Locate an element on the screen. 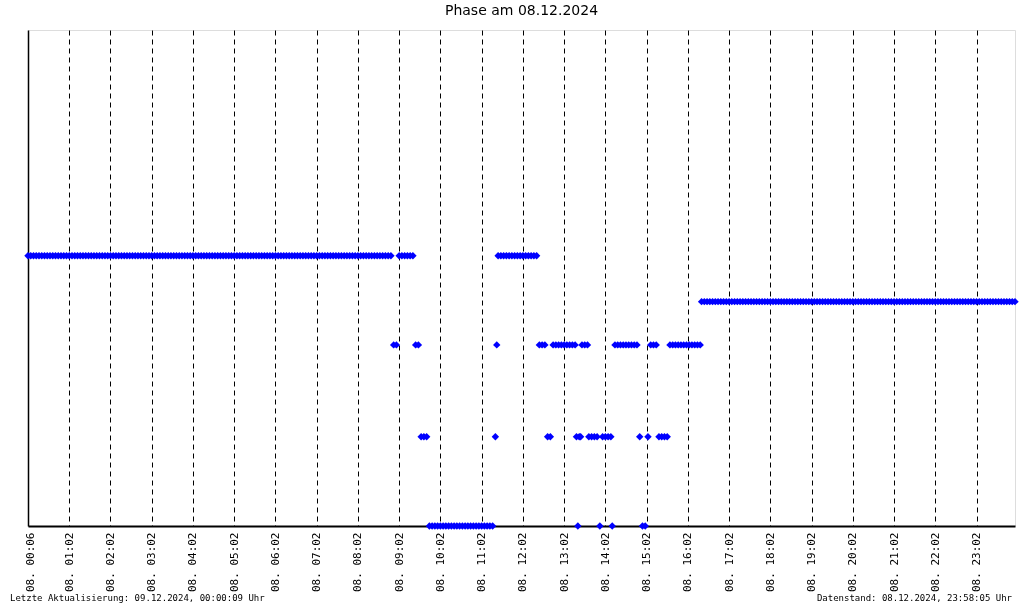  x-tick-label: 08. 12:02 is located at coordinates (523, 562).